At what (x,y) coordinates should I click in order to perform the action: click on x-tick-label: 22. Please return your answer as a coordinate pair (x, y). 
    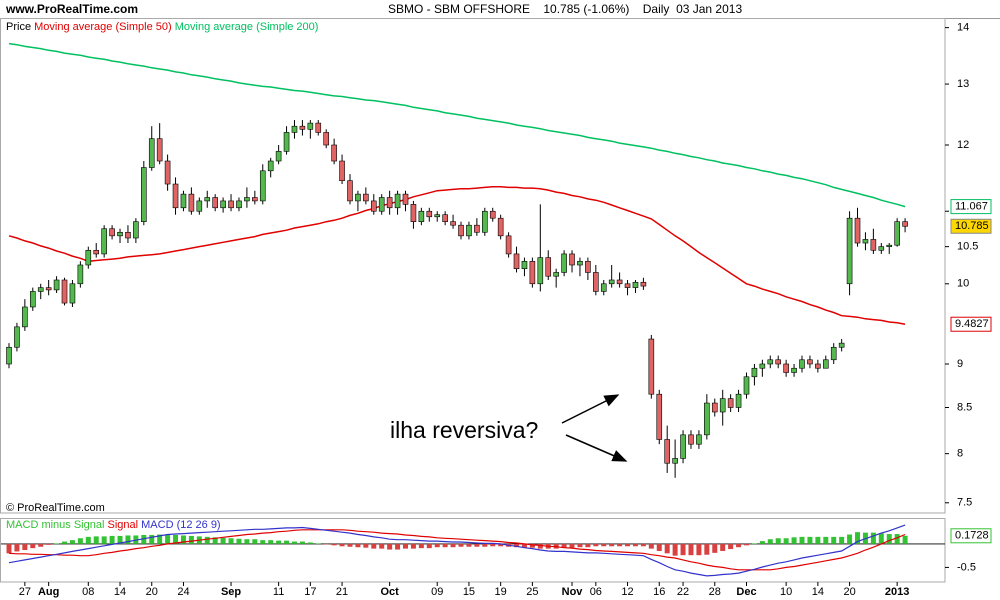
    Looking at the image, I should click on (683, 592).